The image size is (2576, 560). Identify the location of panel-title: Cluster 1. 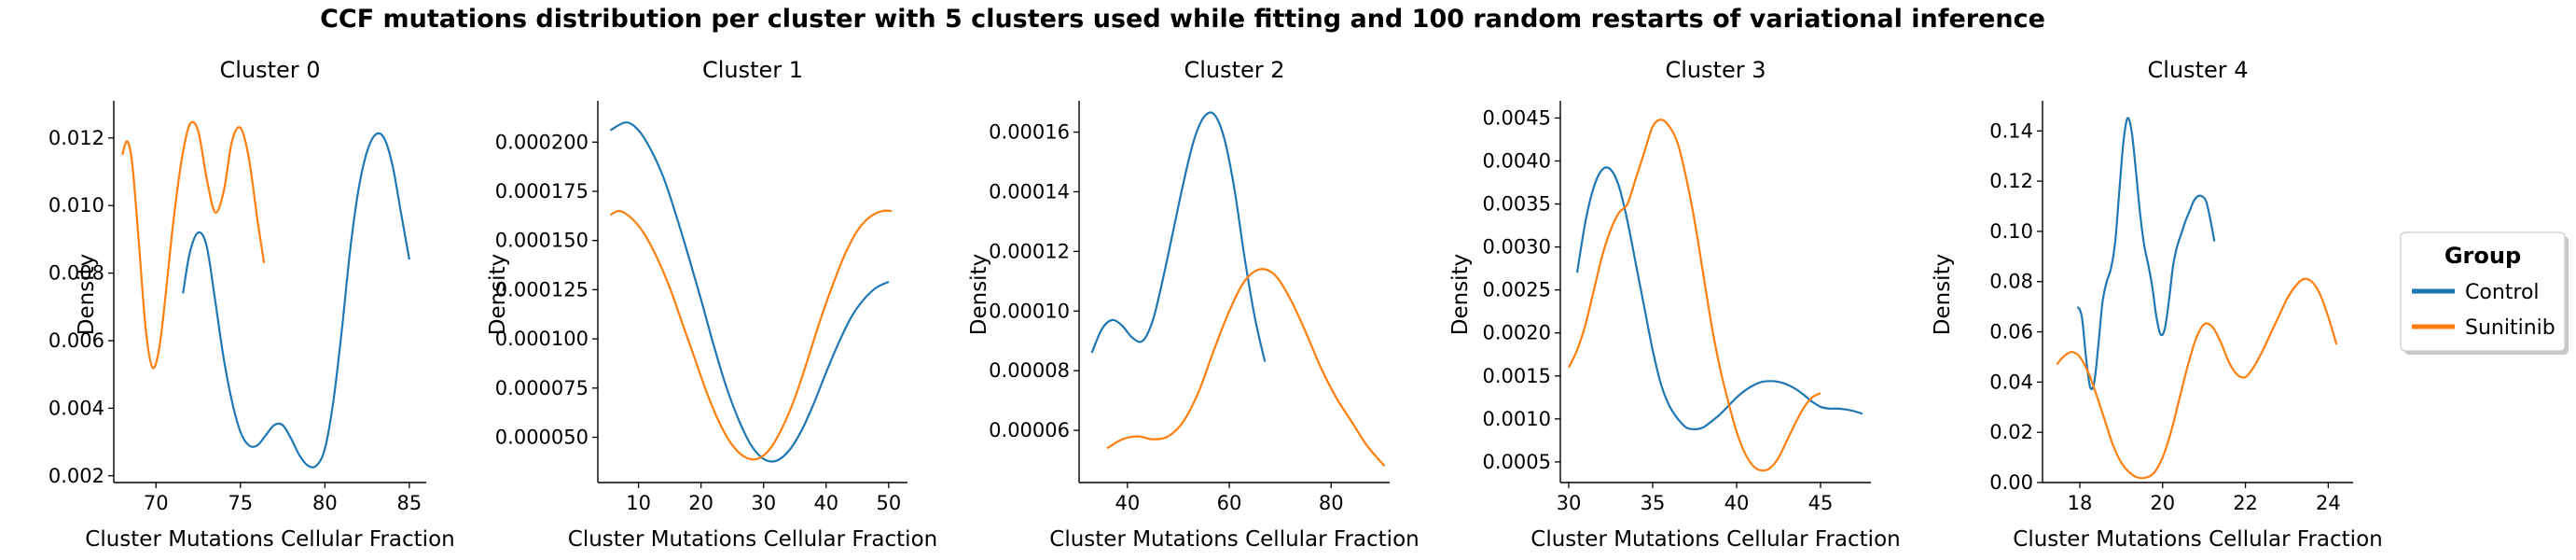
(752, 70).